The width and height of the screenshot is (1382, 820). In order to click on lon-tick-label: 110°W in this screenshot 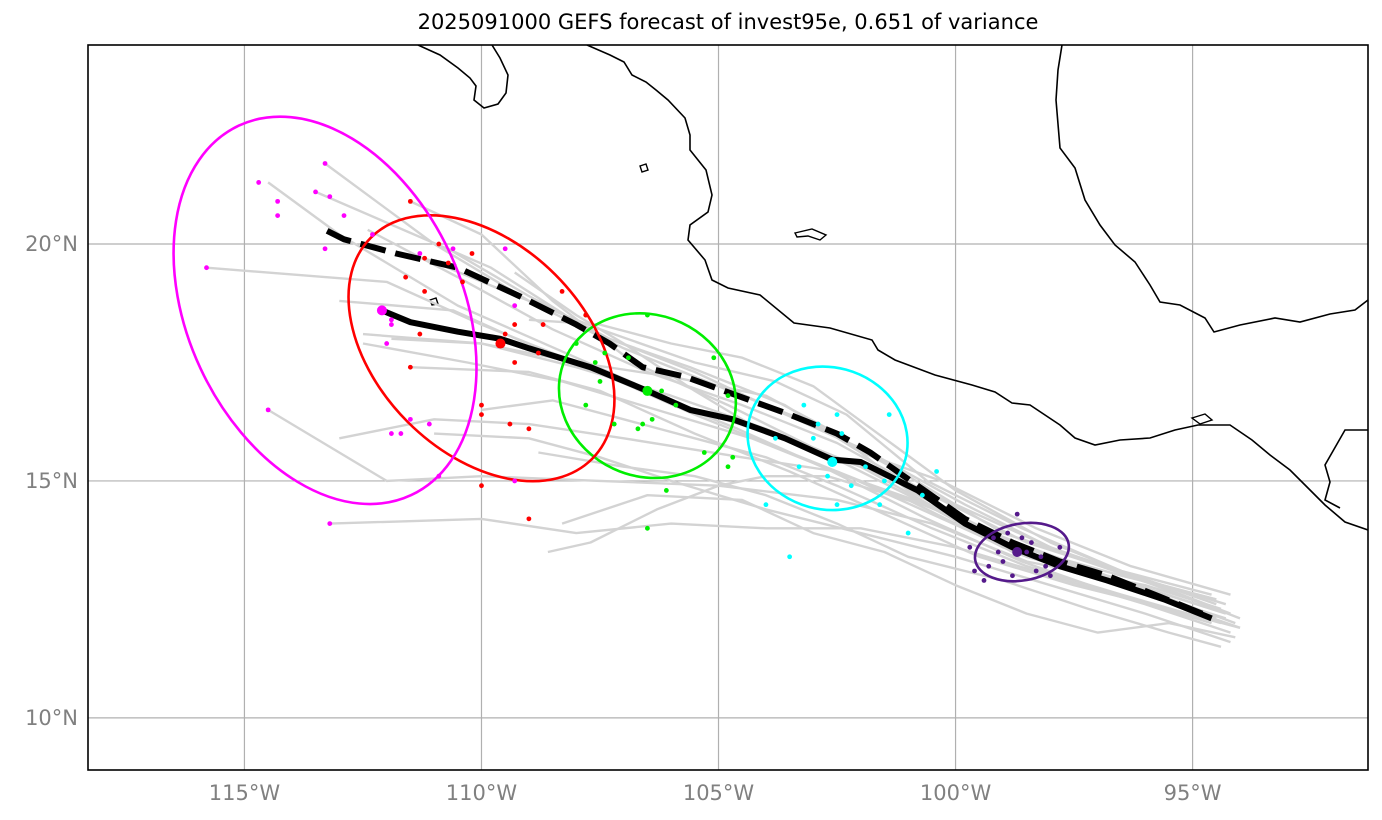, I will do `click(482, 793)`.